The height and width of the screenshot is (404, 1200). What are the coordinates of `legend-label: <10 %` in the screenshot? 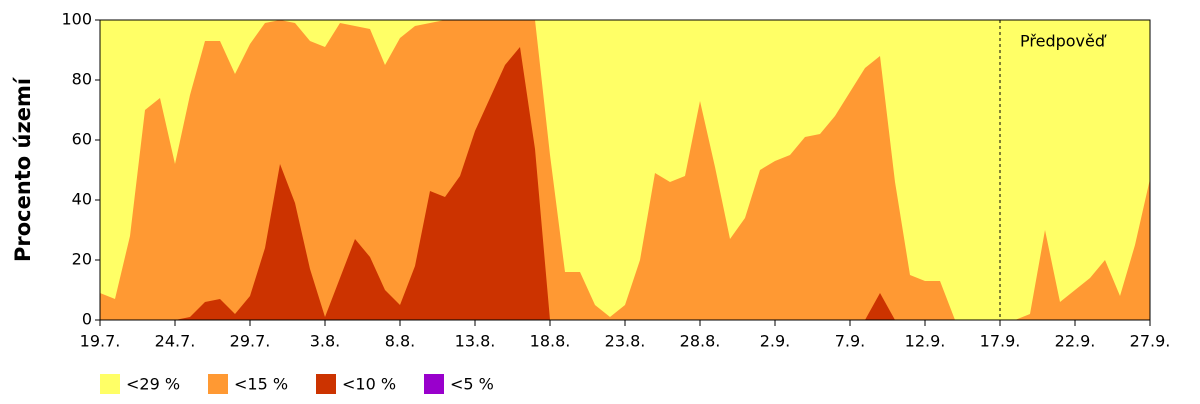 It's located at (369, 384).